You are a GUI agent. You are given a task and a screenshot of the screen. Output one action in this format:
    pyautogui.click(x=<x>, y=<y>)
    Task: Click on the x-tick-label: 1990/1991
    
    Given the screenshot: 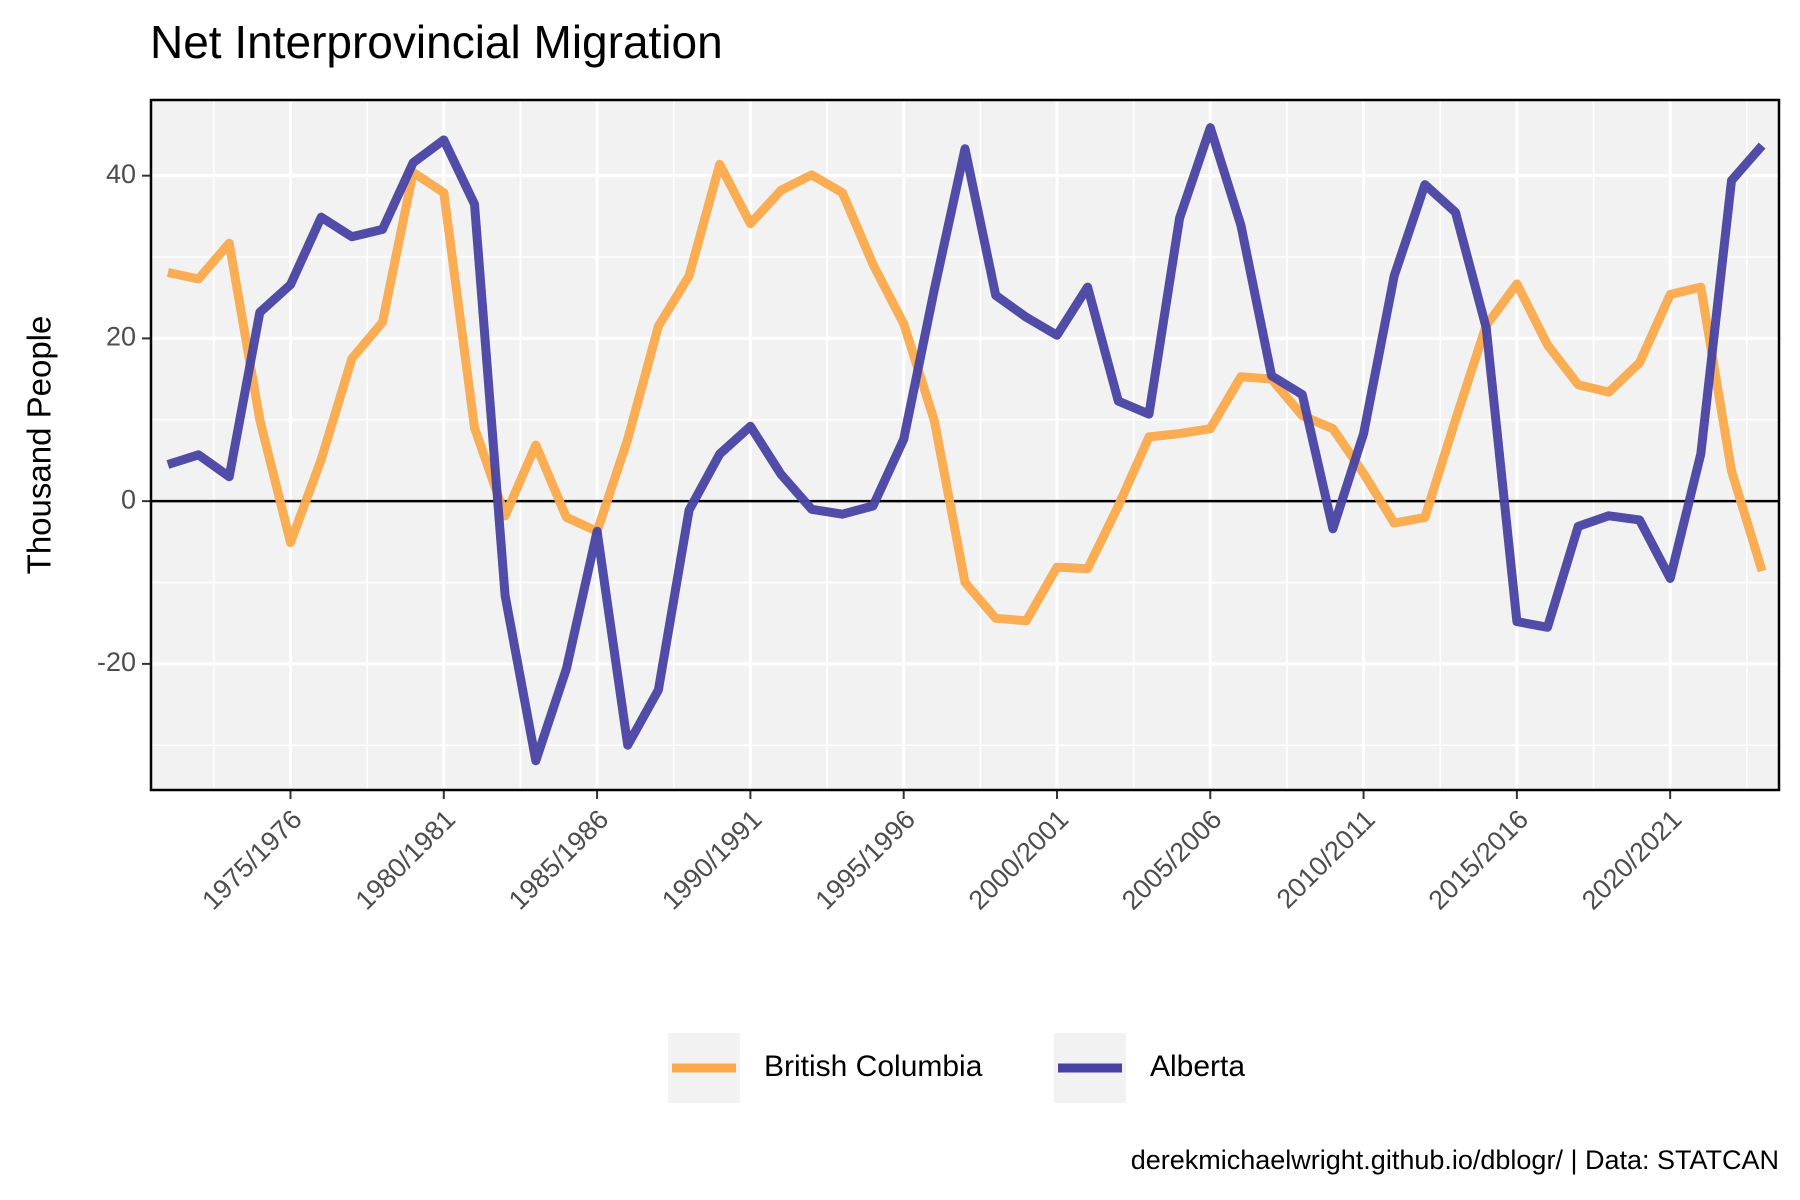 What is the action you would take?
    pyautogui.click(x=711, y=859)
    